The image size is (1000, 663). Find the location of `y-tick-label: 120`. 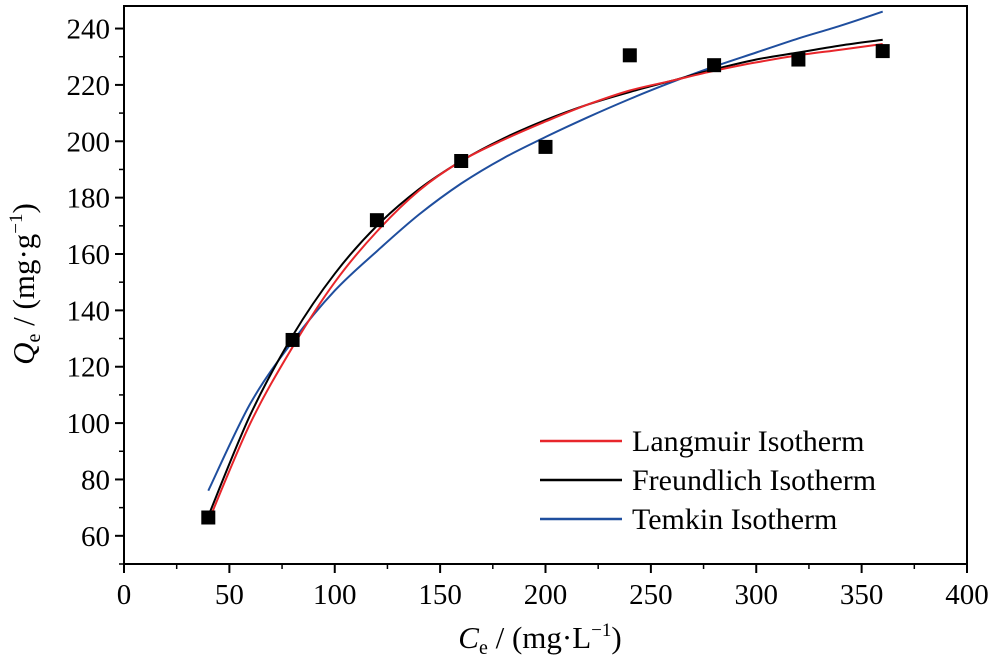

y-tick-label: 120 is located at coordinates (89, 368).